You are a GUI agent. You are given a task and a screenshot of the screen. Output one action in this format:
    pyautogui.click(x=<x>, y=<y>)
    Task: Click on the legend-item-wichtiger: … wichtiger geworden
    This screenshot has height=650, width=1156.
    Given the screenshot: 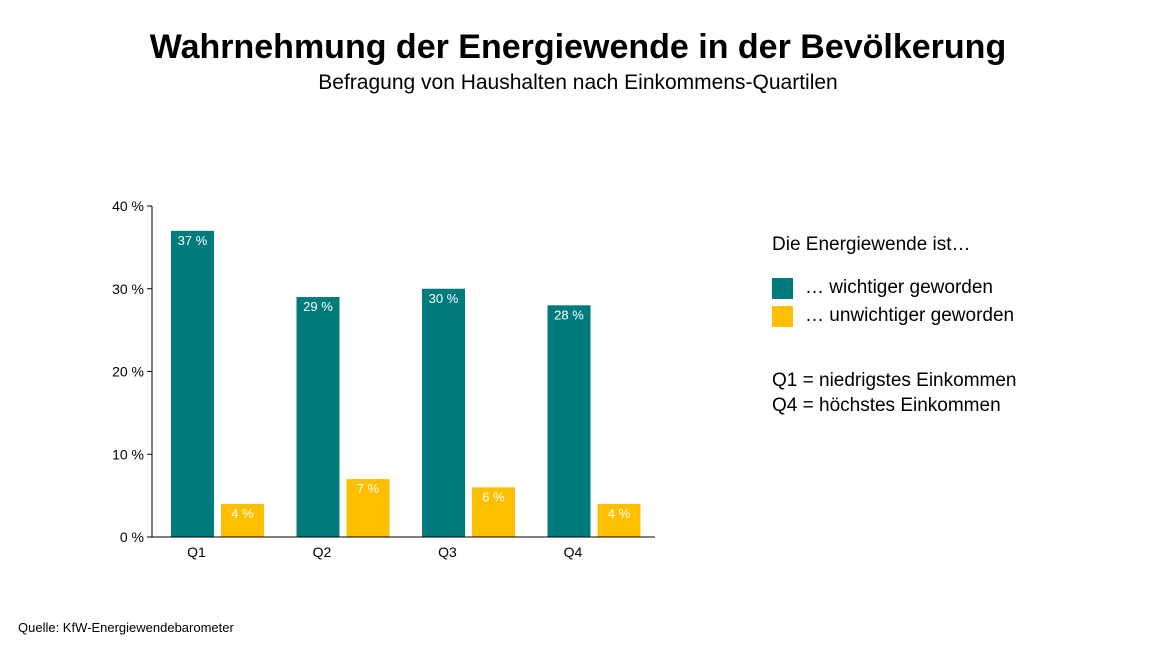 What is the action you would take?
    pyautogui.click(x=942, y=288)
    